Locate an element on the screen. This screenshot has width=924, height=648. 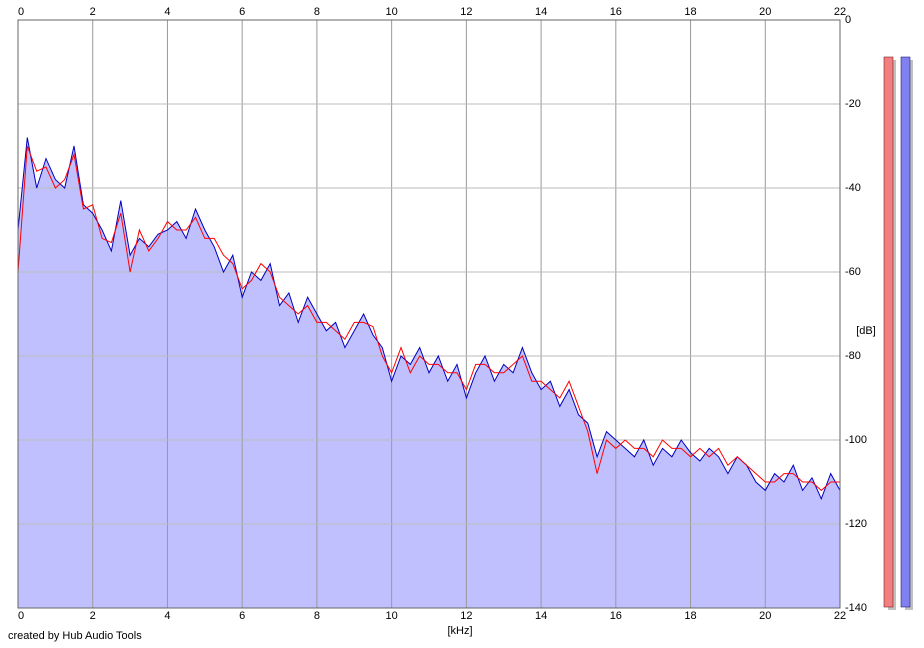
x-axis-label: [kHz] is located at coordinates (459, 631).